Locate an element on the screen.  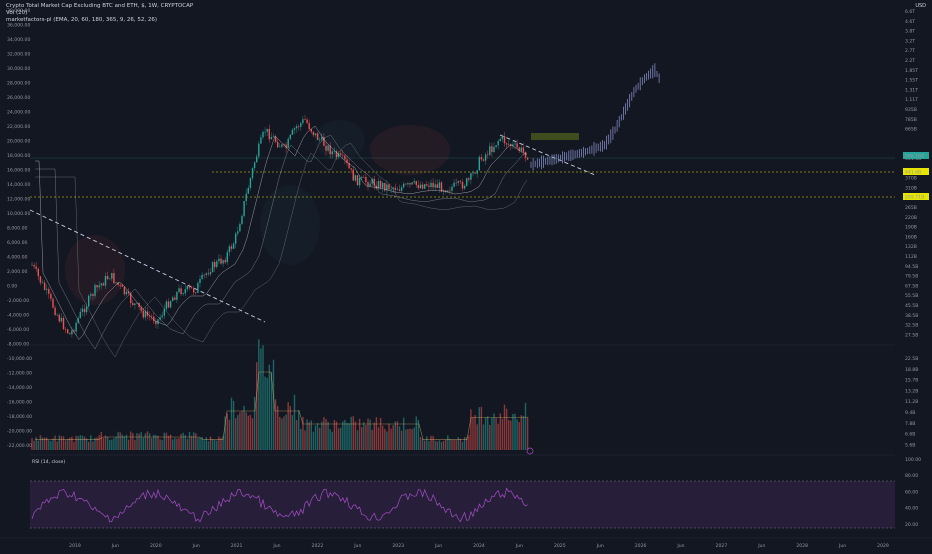
currency-label: USD is located at coordinates (920, 6).